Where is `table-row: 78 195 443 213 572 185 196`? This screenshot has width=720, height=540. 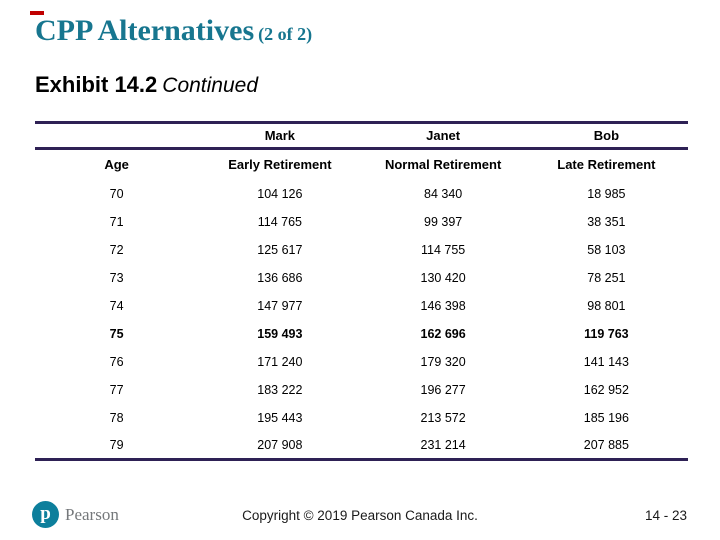 table-row: 78 195 443 213 572 185 196 is located at coordinates (361, 418).